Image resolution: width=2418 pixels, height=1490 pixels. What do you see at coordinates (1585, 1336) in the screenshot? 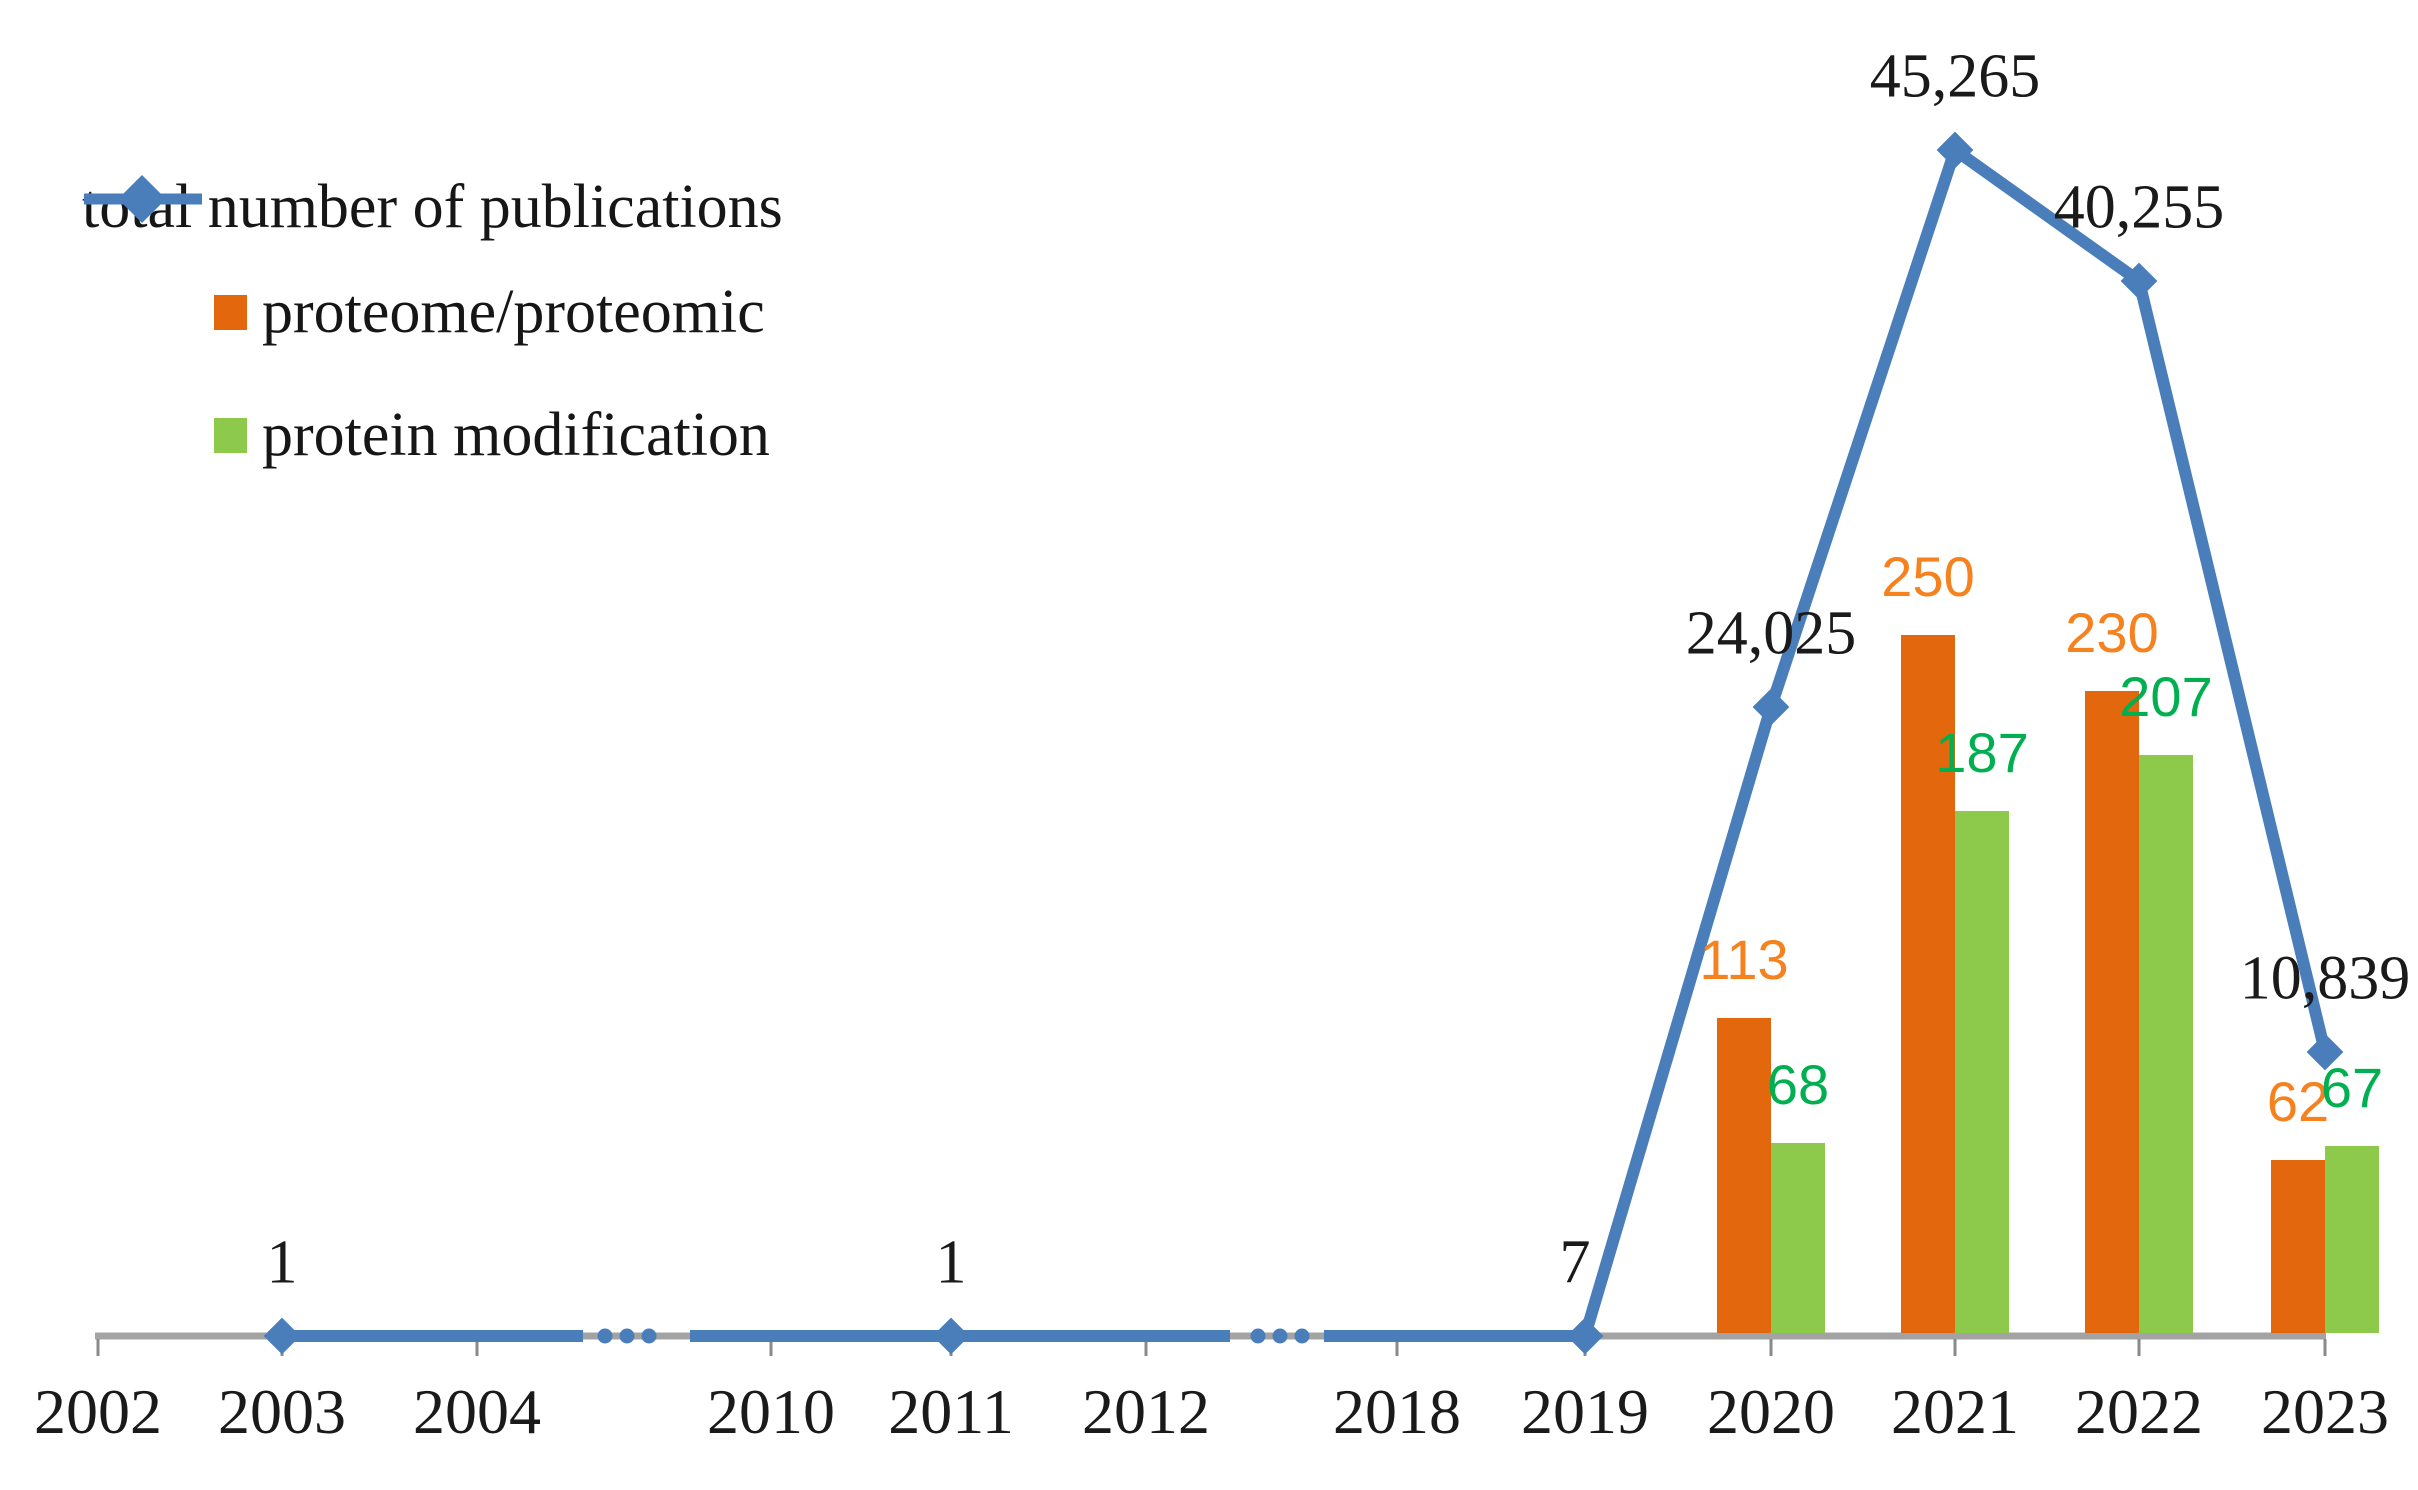
I see `data-point-diamond-2019` at bounding box center [1585, 1336].